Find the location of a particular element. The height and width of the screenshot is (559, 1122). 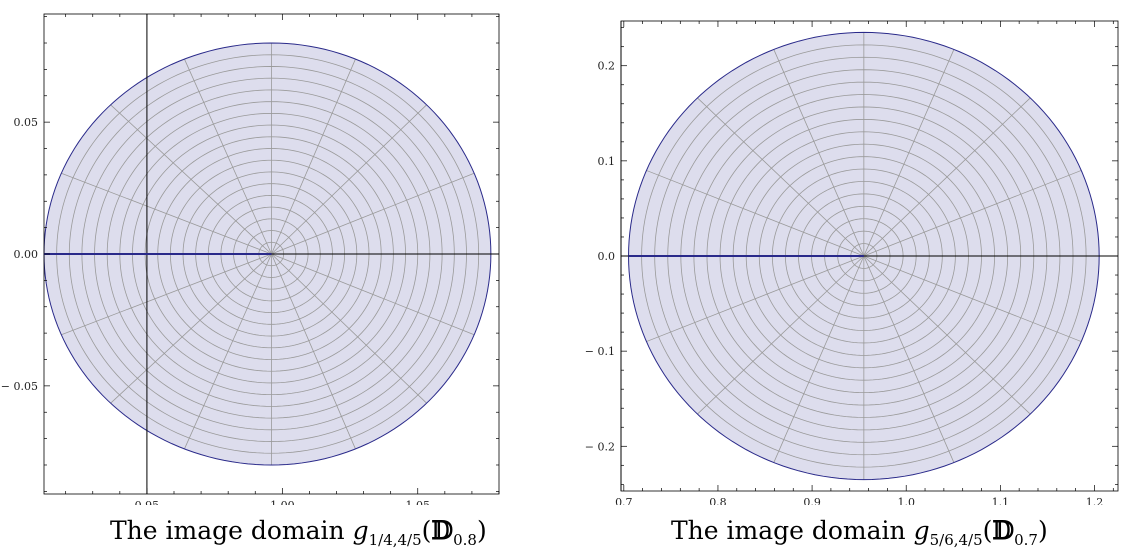

left-y-tick-label: 0.00 is located at coordinates (26, 254).